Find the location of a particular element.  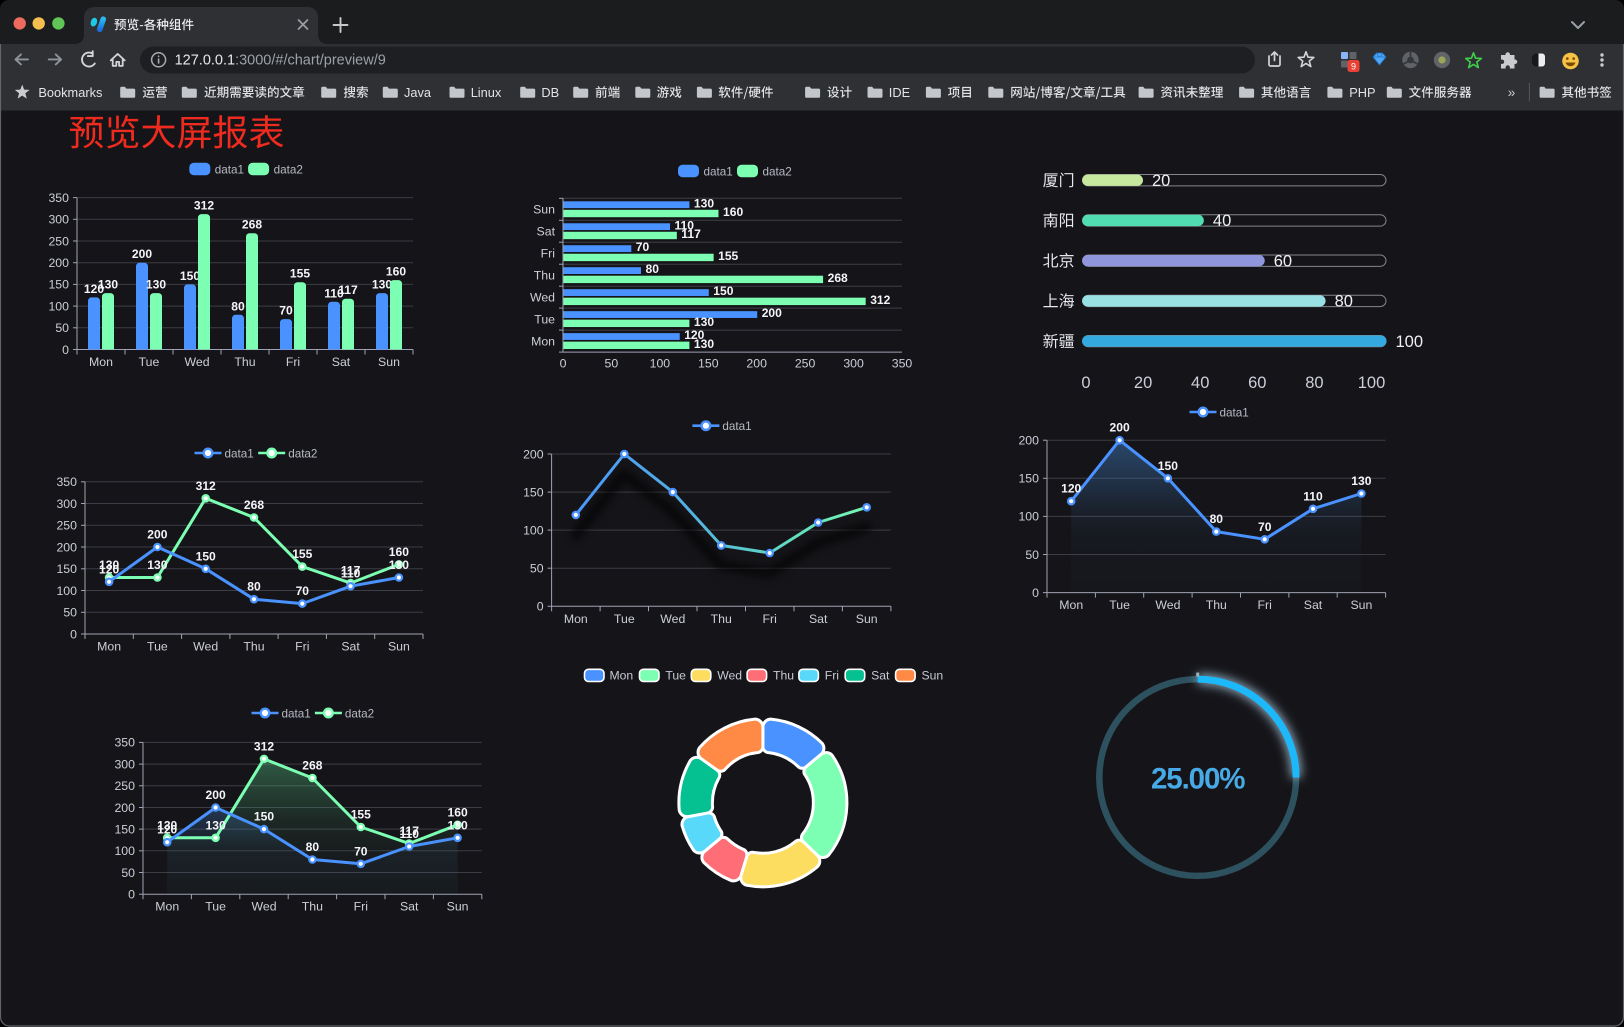

svg-text:127.0.0.1:3000/#/chart/preview: 127.0.0.1:3000/#/chart/preview/9 is located at coordinates (280, 61).